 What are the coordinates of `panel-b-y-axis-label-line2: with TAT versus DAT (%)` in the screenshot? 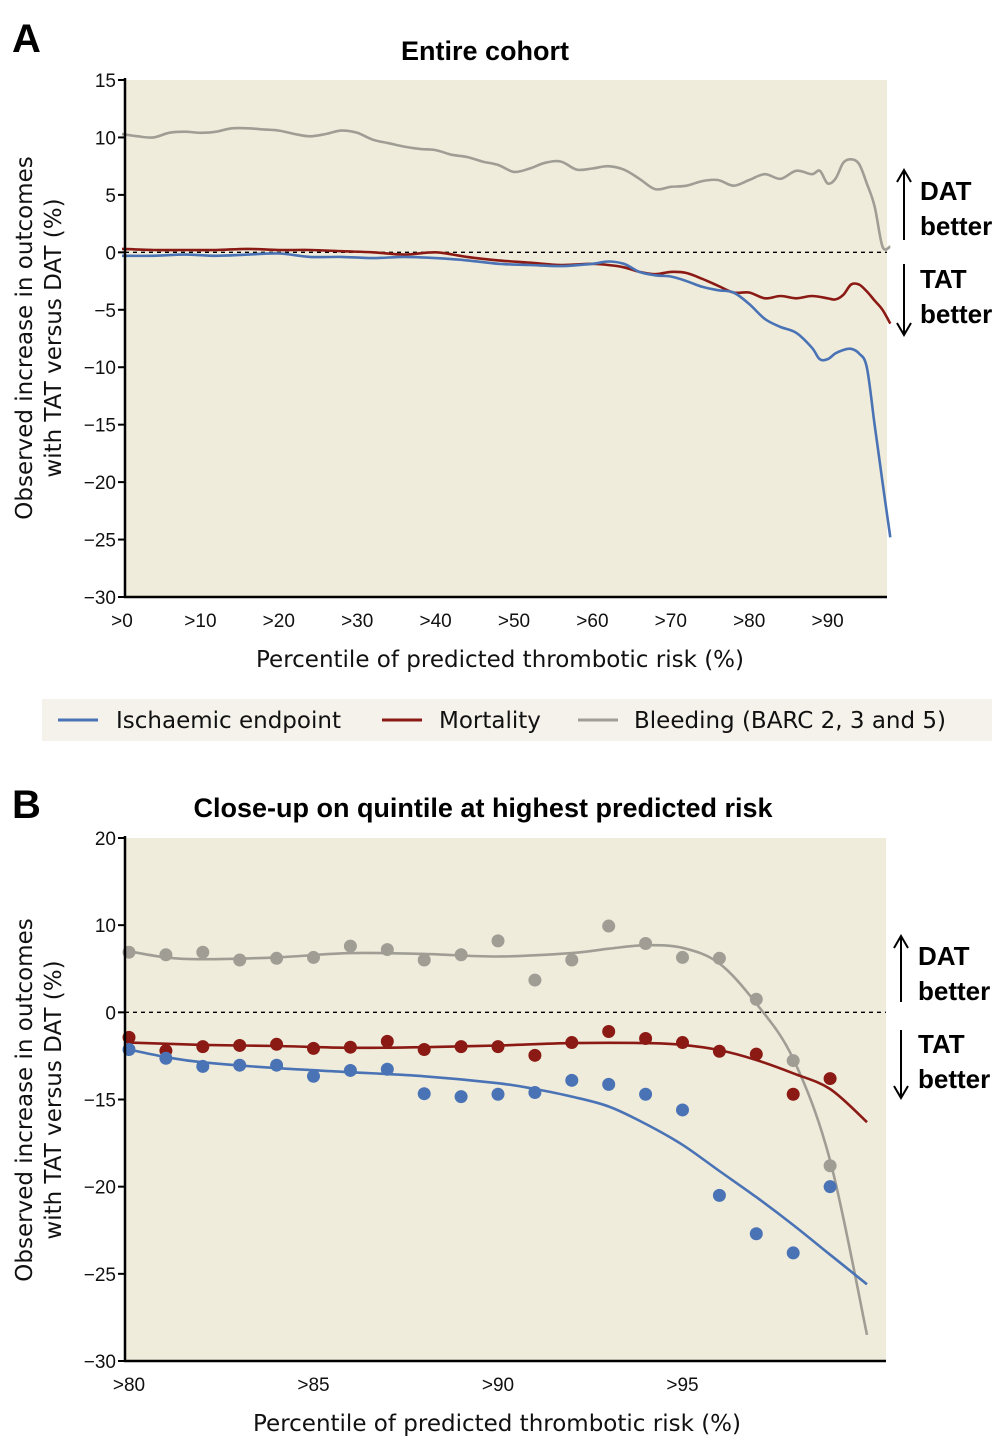 It's located at (54, 1099).